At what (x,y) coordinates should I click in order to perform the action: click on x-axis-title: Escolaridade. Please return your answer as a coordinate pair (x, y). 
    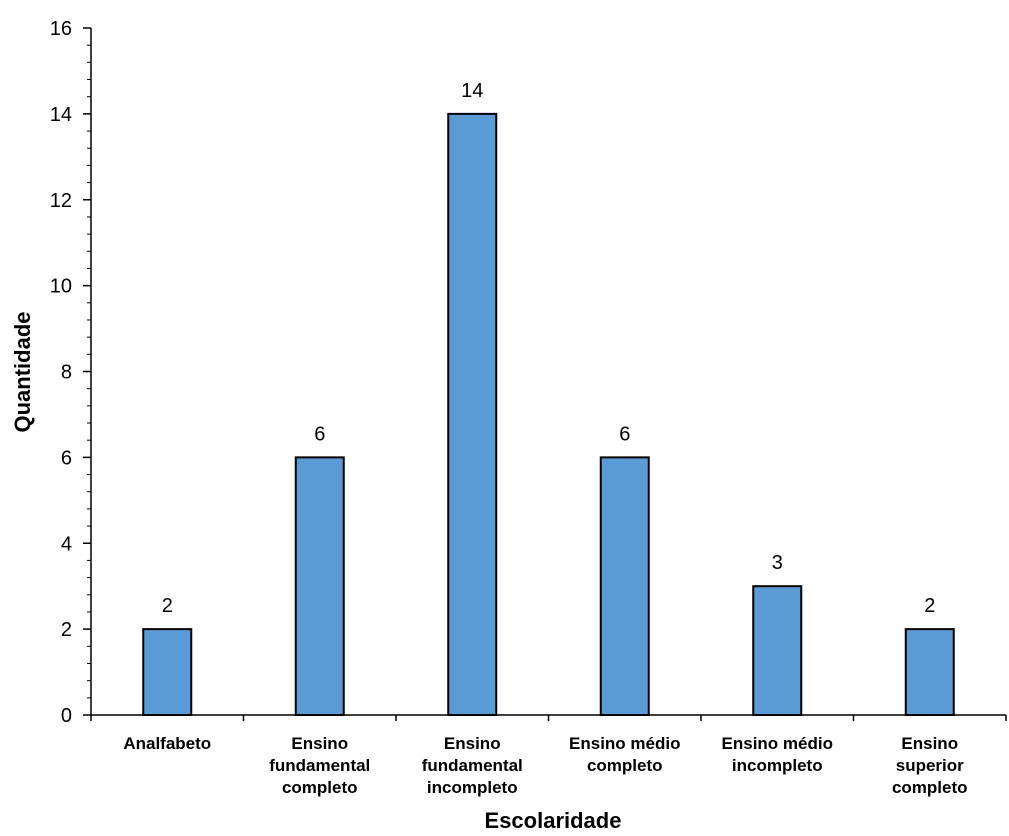
    Looking at the image, I should click on (553, 820).